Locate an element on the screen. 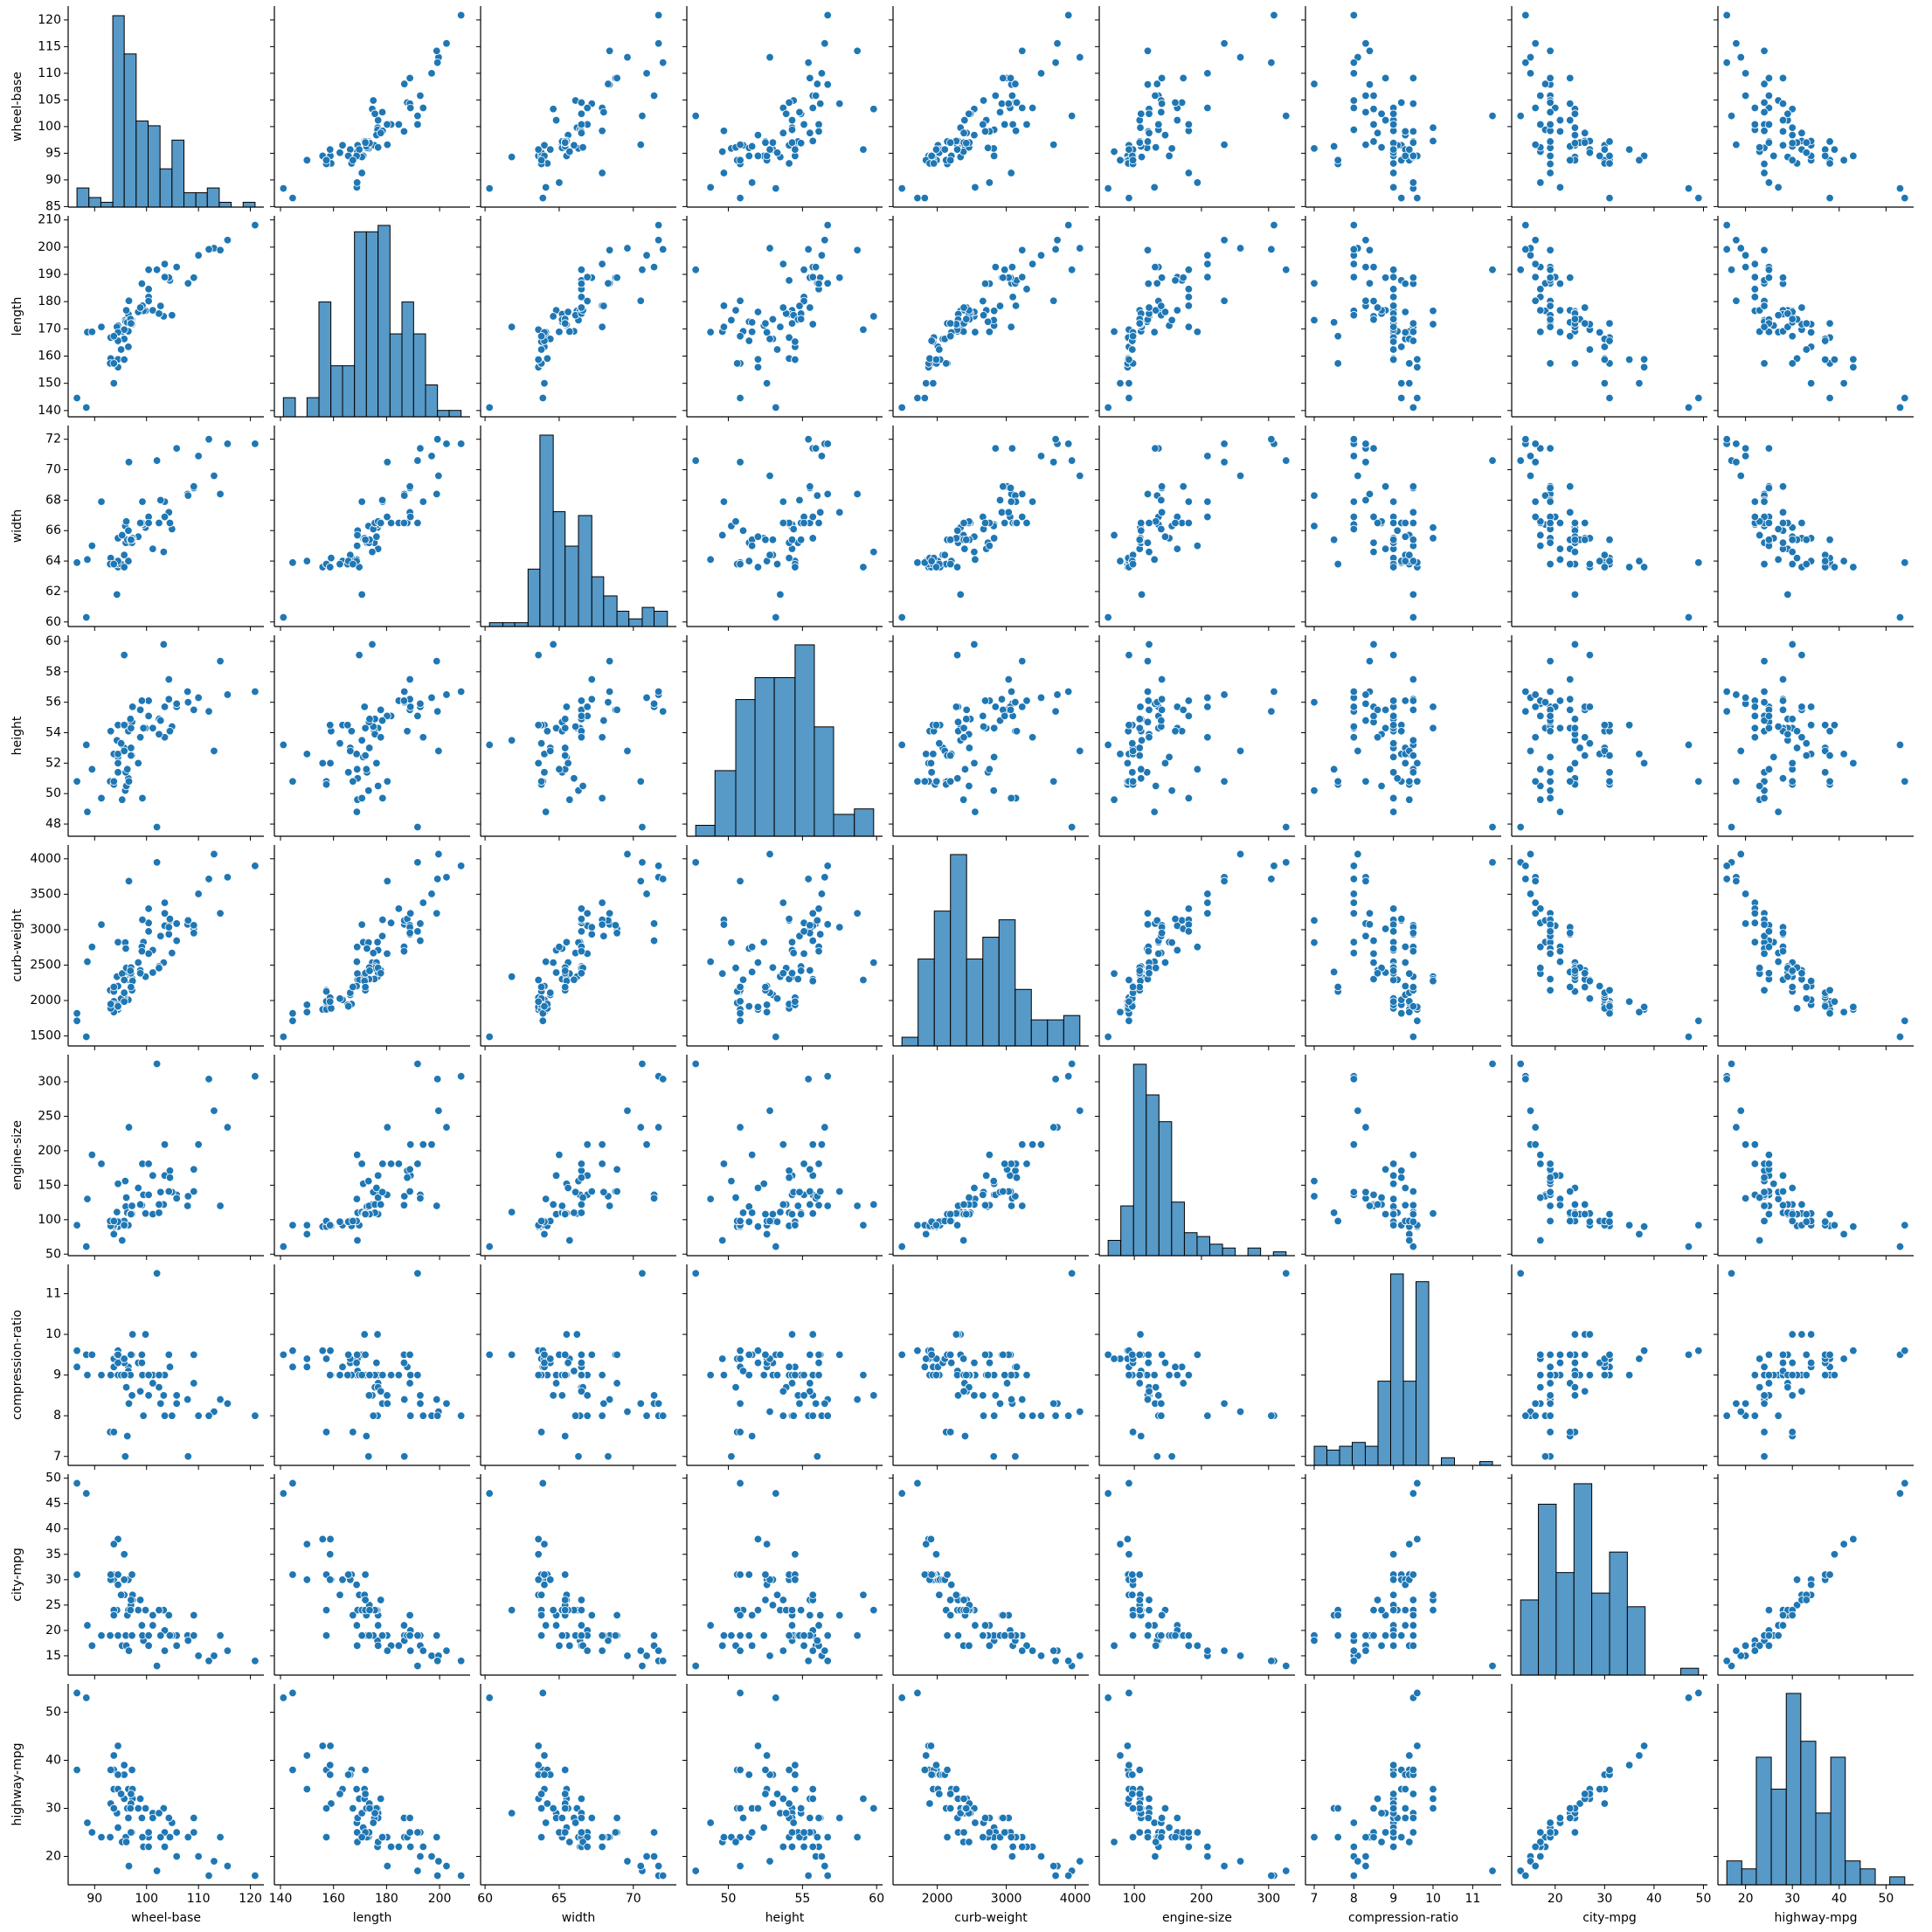 This screenshot has height=1932, width=1932. y-tick-label: 56 is located at coordinates (53, 703).